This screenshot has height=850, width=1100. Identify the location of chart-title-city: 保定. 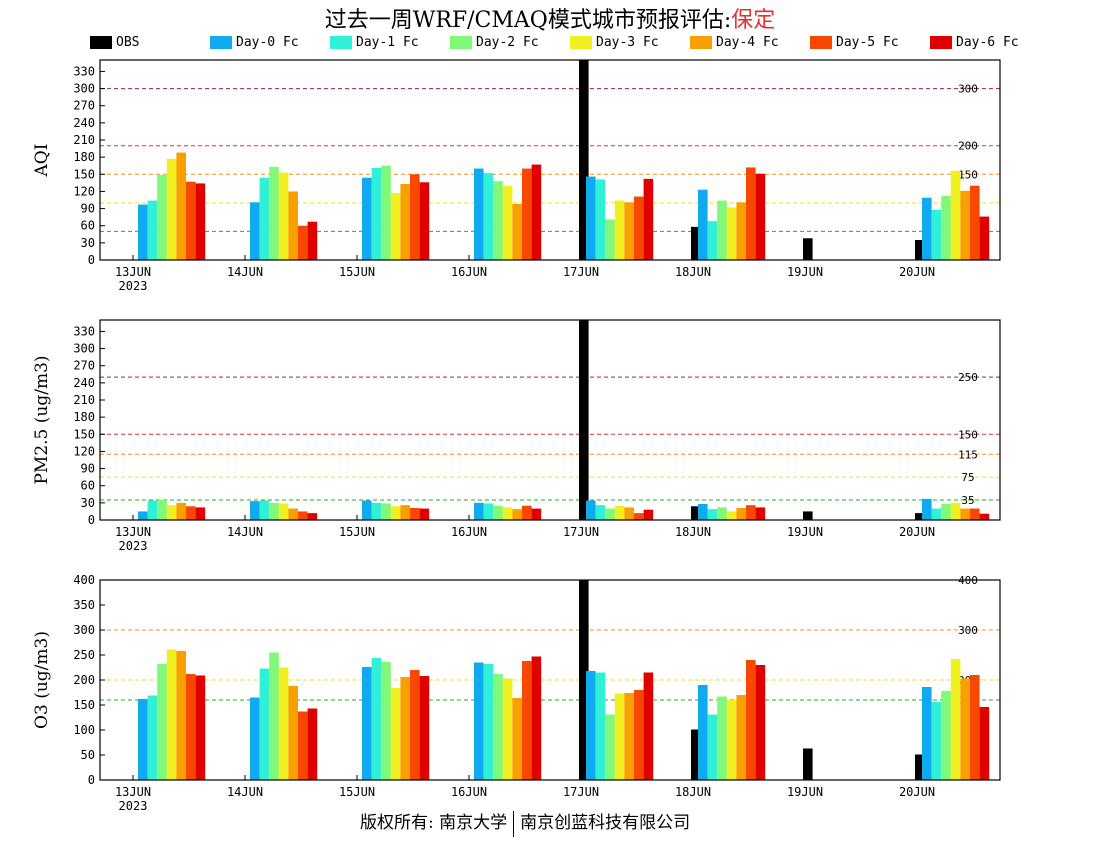
(753, 20).